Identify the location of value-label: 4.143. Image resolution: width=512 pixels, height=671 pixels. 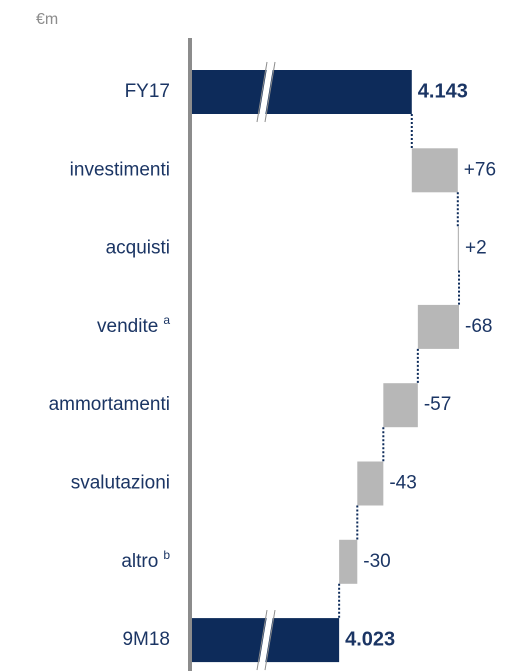
(443, 91).